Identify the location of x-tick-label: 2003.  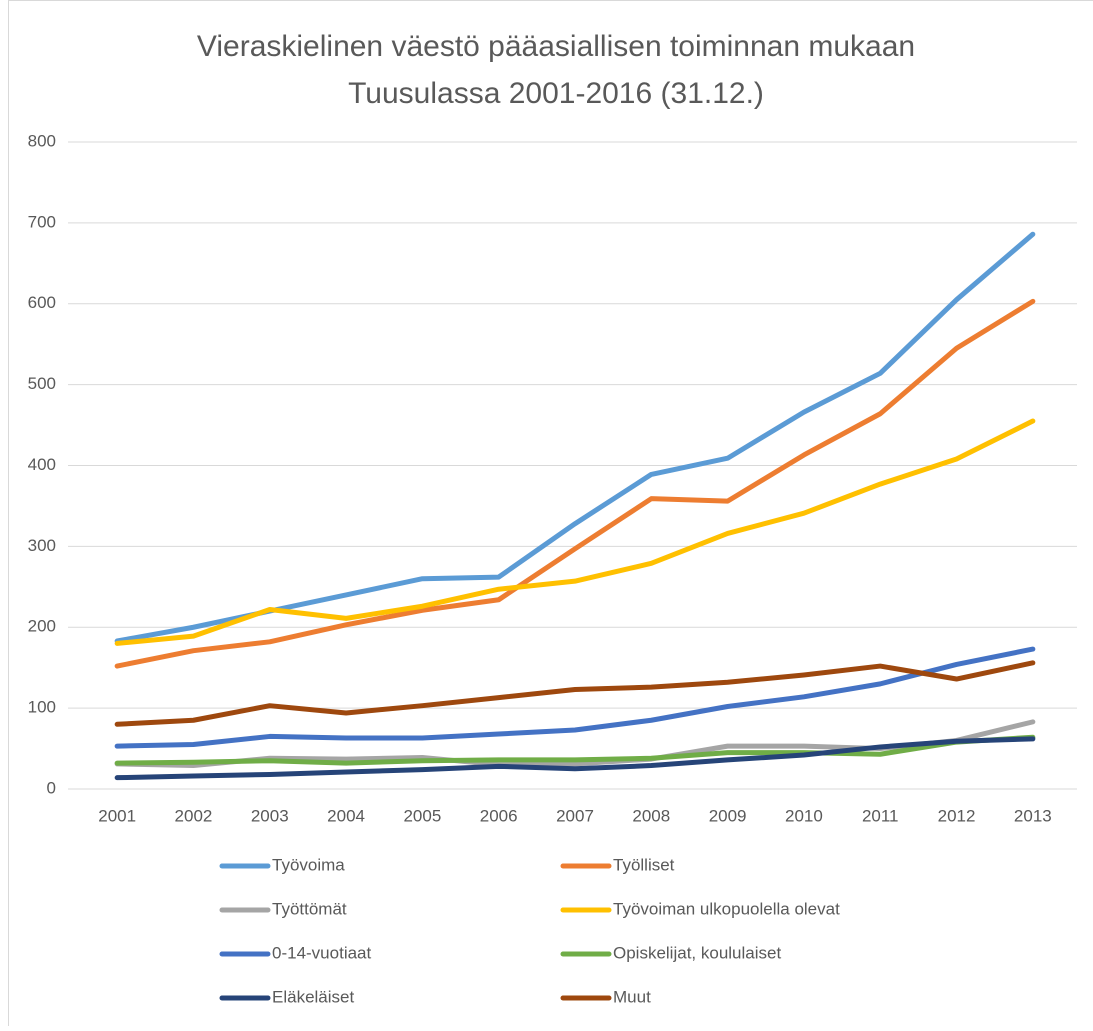
(270, 815).